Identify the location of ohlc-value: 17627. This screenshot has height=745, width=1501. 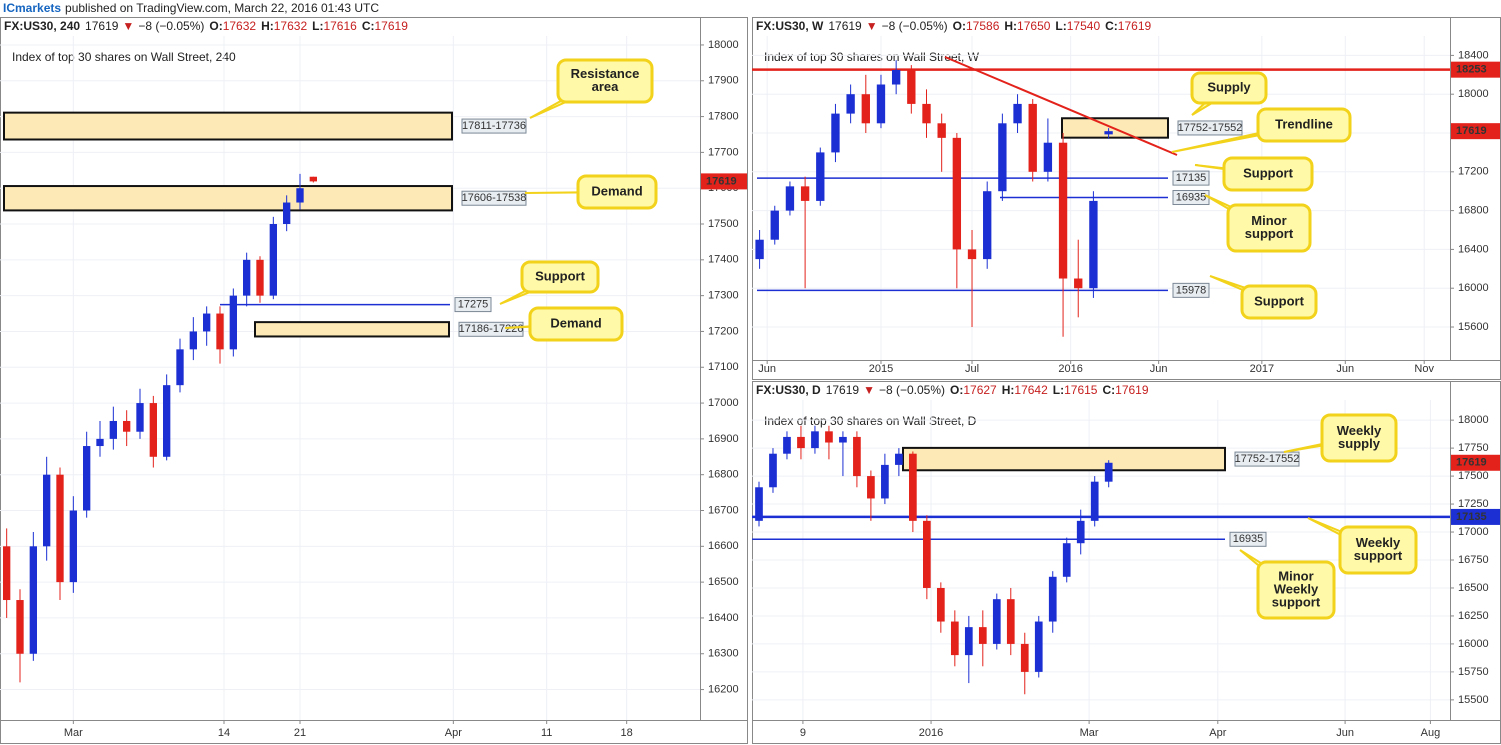
(980, 390).